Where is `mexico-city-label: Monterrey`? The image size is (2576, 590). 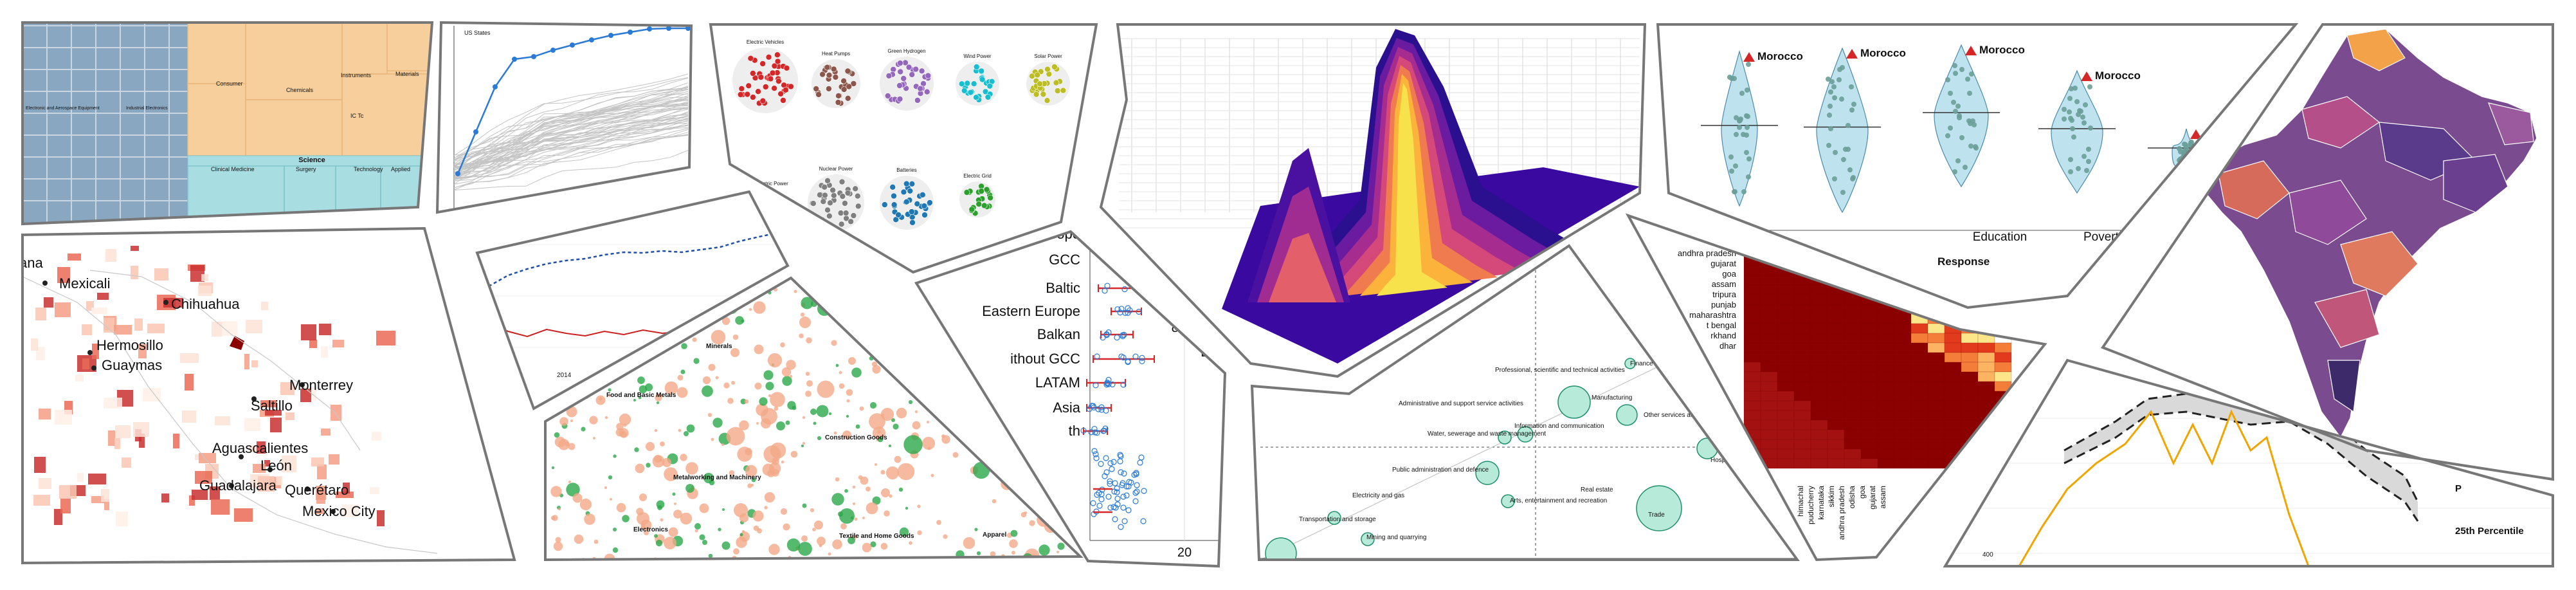
mexico-city-label: Monterrey is located at coordinates (321, 385).